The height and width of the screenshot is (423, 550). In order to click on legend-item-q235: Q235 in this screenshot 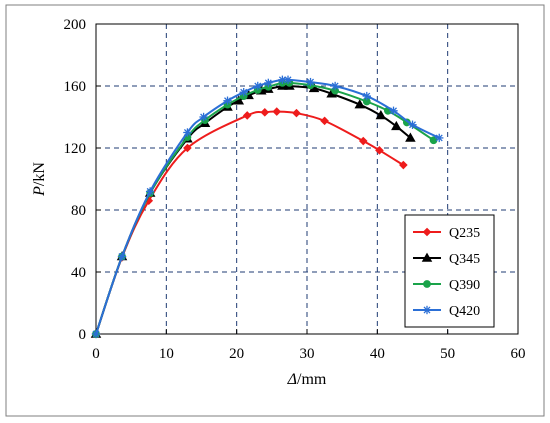, I will do `click(446, 233)`.